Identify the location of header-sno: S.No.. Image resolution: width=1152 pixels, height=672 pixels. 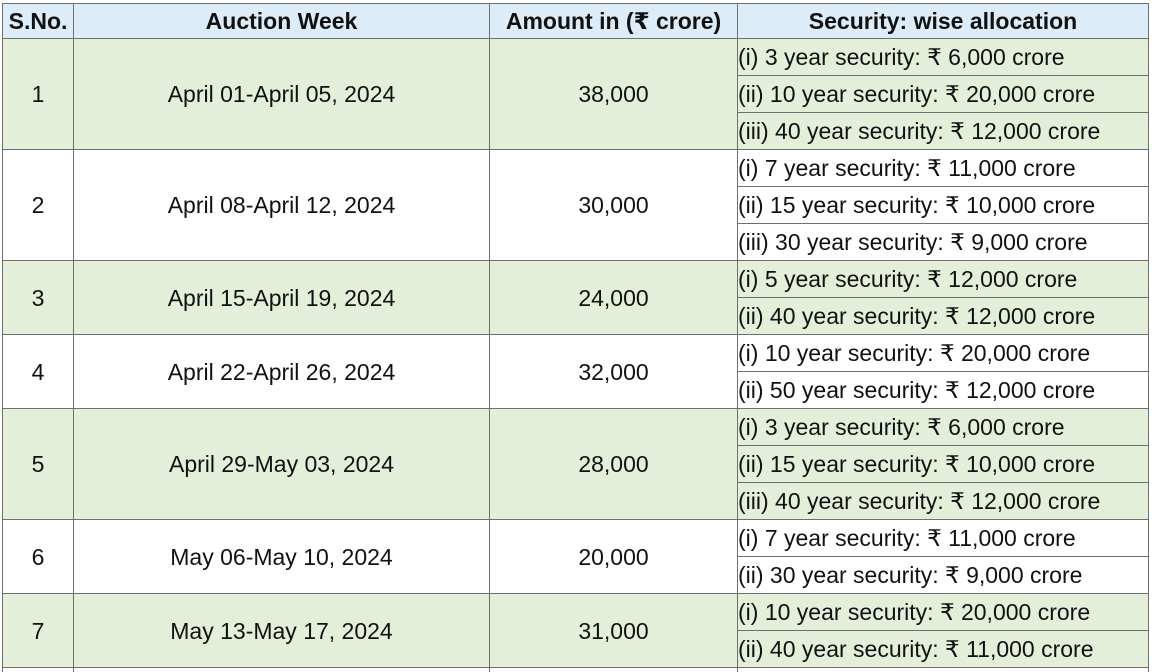
(38, 21).